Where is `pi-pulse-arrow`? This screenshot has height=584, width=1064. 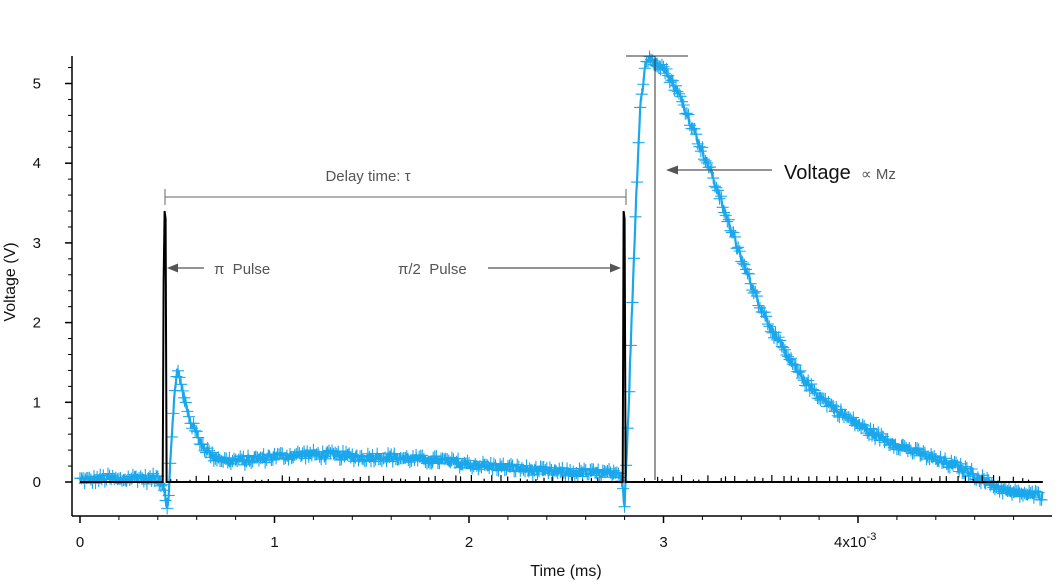
pi-pulse-arrow is located at coordinates (185, 268).